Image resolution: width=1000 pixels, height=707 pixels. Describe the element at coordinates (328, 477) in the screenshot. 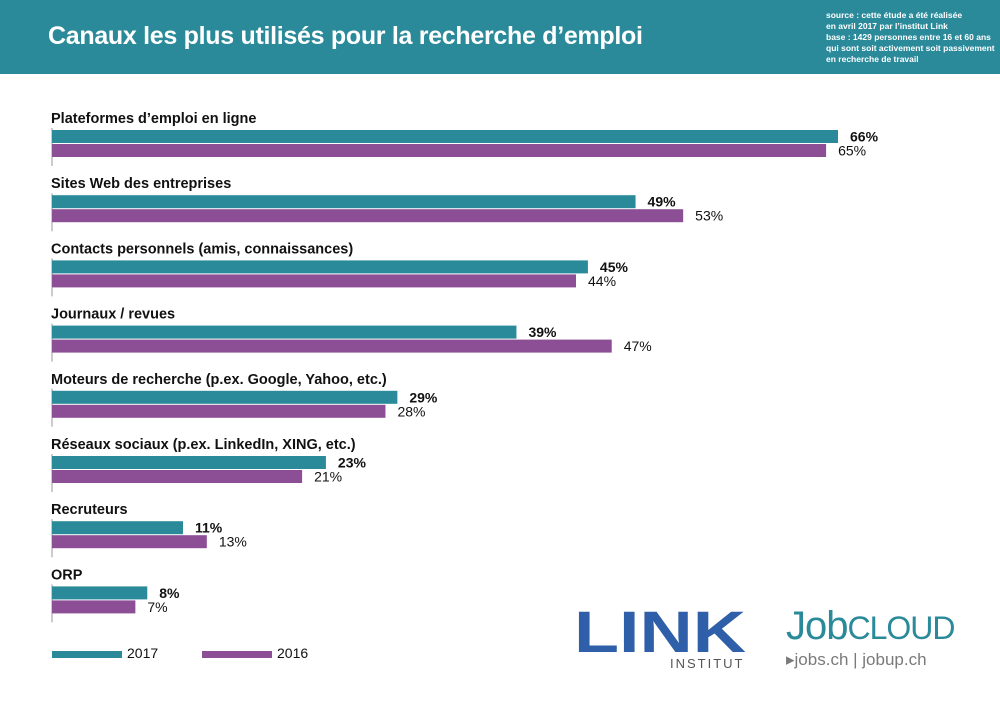

I see `data-label: 21%` at that location.